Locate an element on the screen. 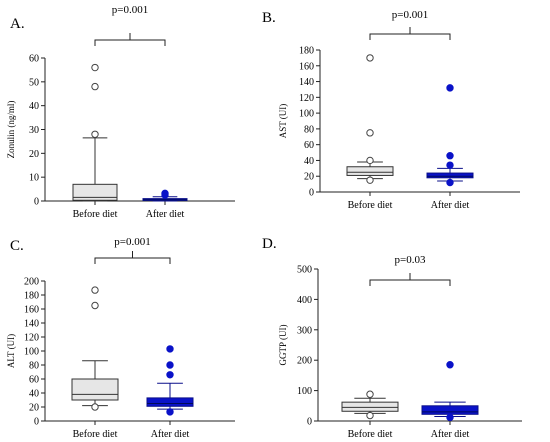 The image size is (550, 442). y-axis-label: AST (UI) is located at coordinates (283, 121).